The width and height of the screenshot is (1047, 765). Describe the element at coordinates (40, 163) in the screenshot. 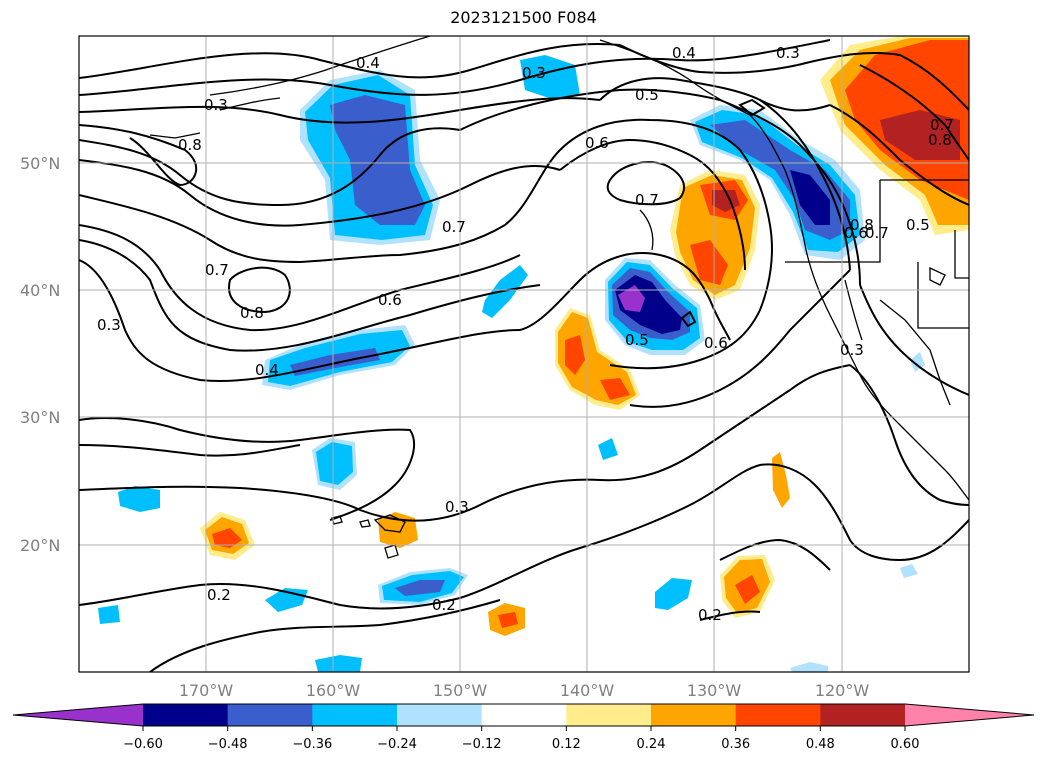

I see `lat-label-50n: 50°N` at that location.